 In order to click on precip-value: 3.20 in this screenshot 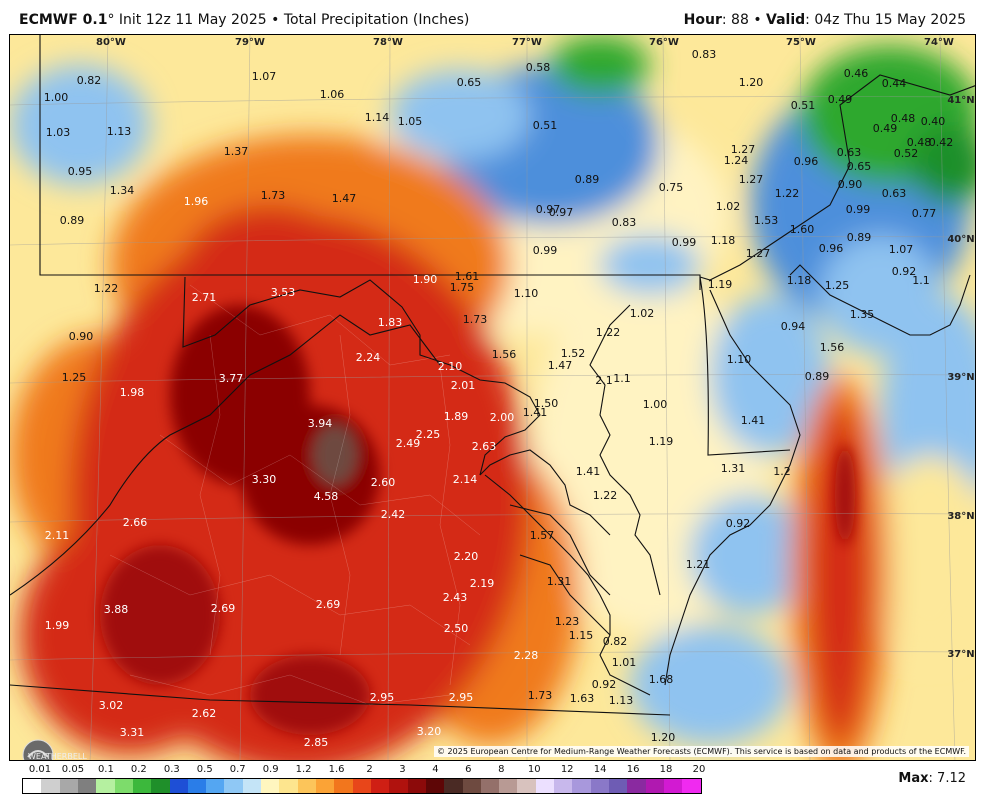, I will do `click(429, 731)`.